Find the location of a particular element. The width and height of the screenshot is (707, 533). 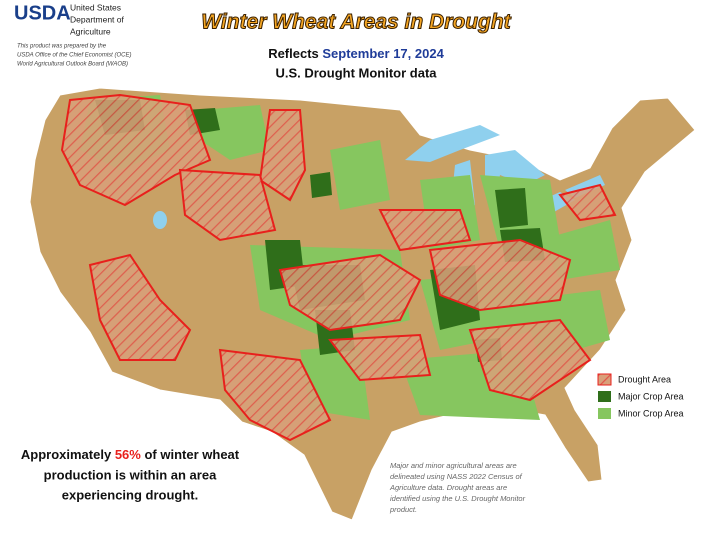

agency-line: Department of is located at coordinates (97, 19).